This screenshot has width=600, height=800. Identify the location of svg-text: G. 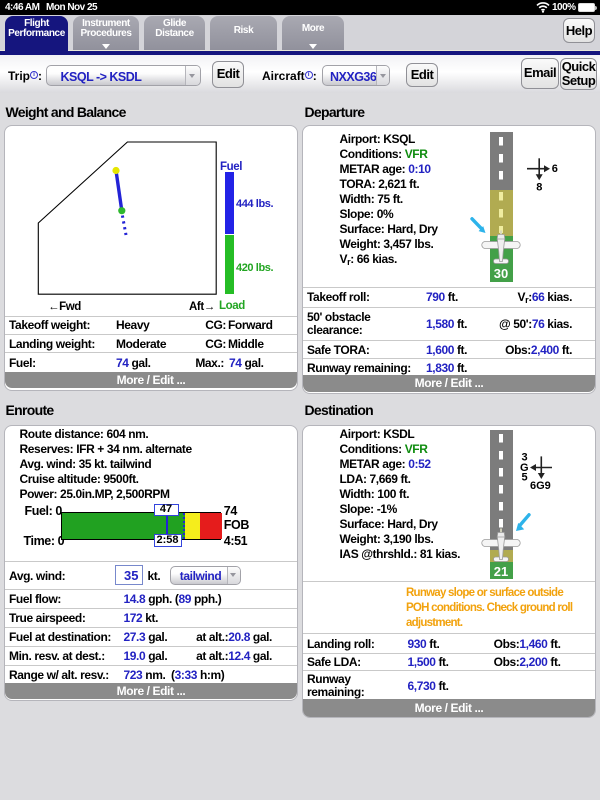
(524, 468).